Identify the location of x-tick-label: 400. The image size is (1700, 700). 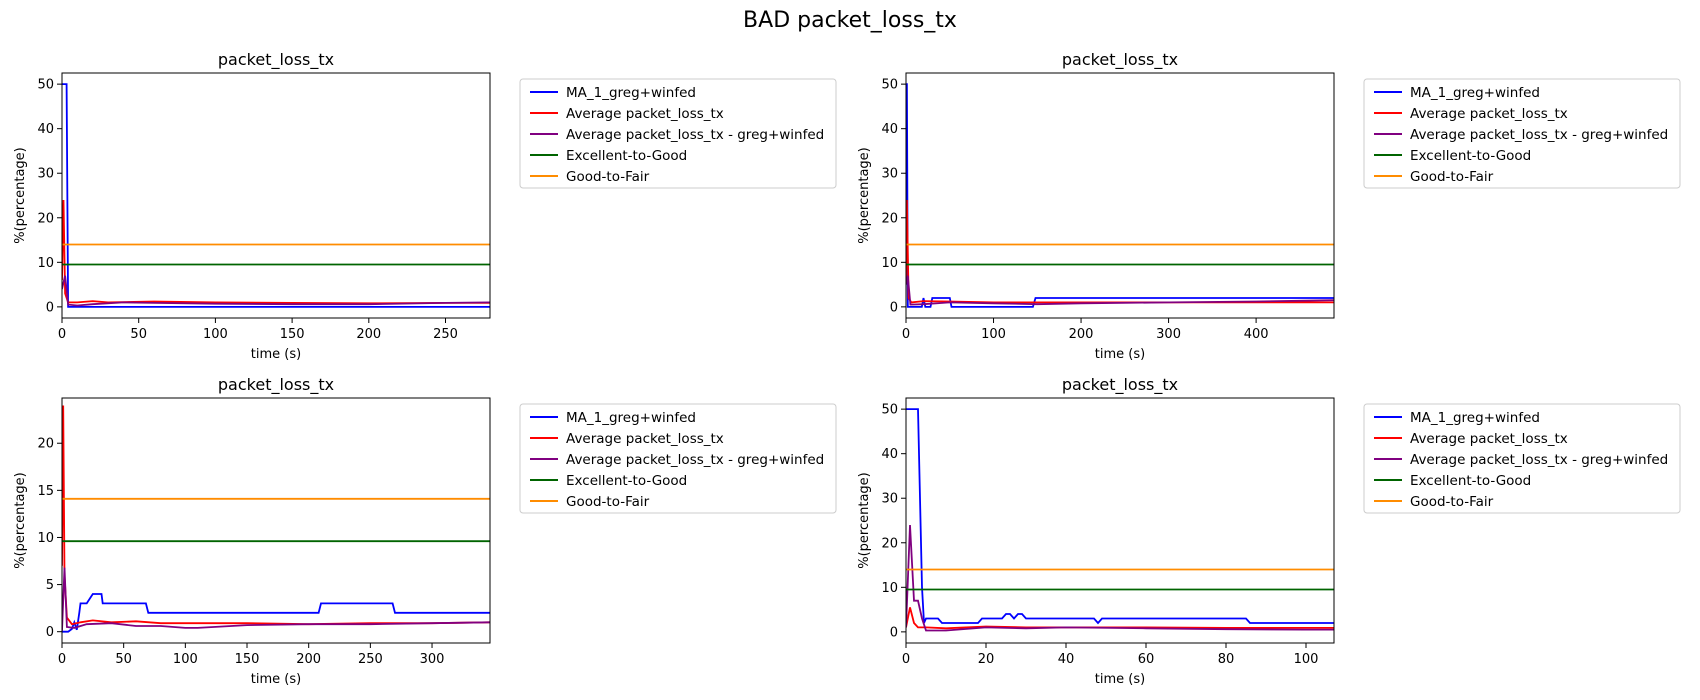
(1256, 334).